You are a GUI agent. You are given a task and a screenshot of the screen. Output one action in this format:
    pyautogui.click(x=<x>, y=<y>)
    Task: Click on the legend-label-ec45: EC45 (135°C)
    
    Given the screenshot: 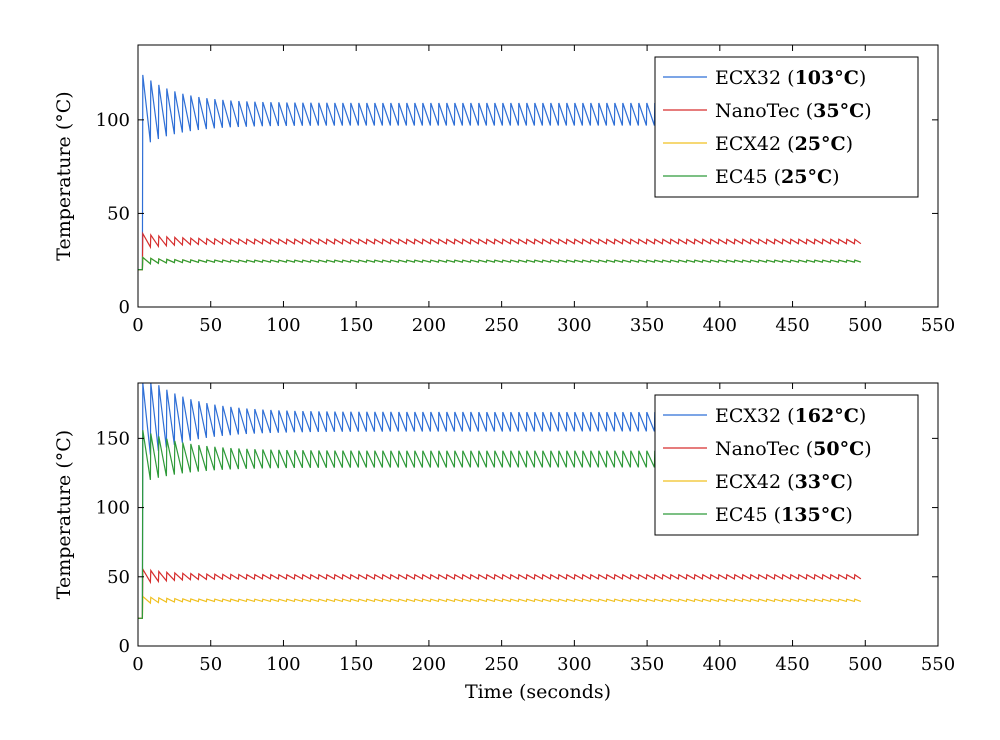 What is the action you would take?
    pyautogui.click(x=784, y=515)
    